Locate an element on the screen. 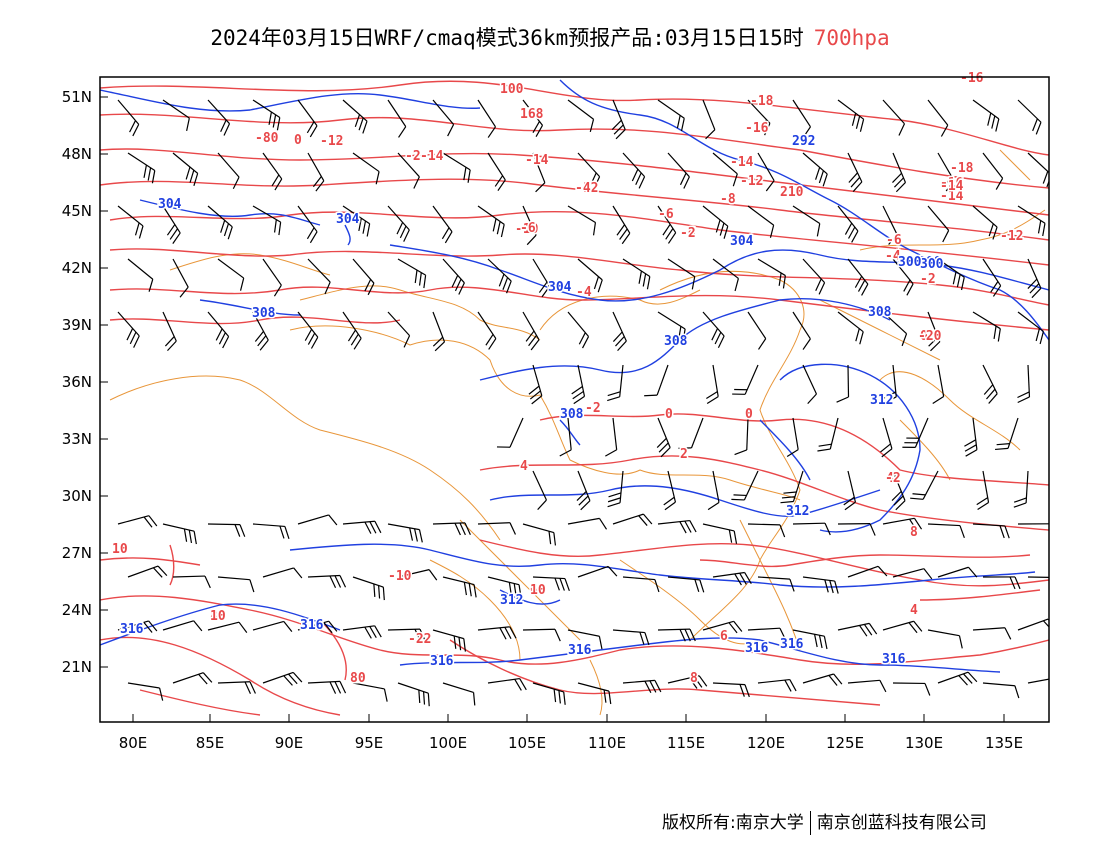  geopotential-label: 300 is located at coordinates (910, 262).